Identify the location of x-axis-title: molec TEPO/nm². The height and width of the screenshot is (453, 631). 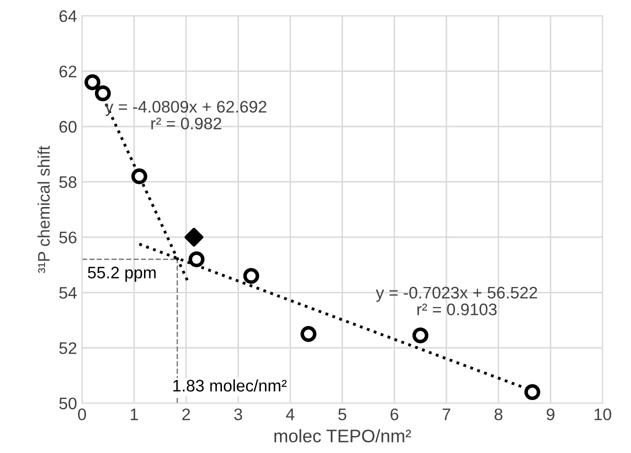
(343, 435).